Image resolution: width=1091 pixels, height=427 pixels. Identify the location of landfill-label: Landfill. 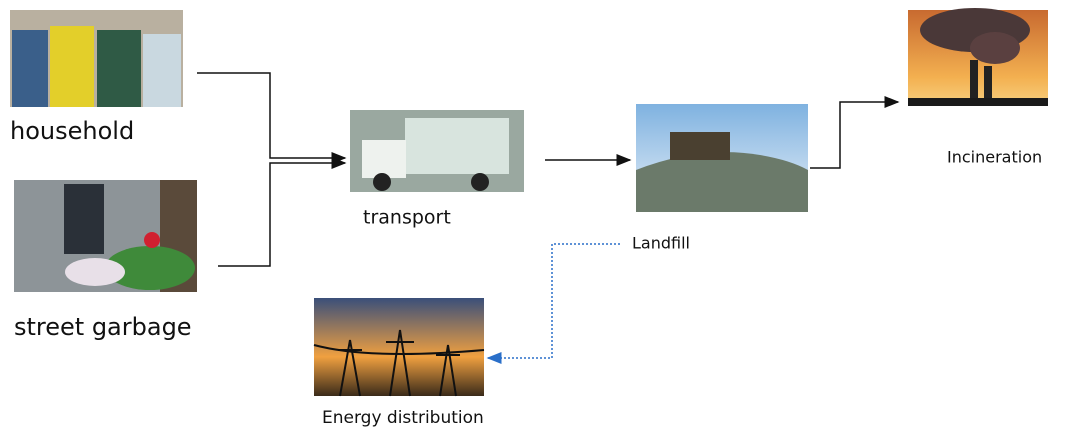
(661, 243).